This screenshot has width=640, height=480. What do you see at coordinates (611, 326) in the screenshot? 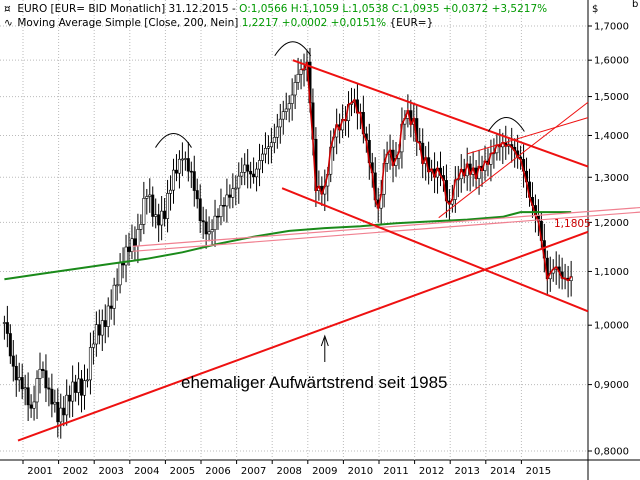
I see `y-tick-label: 1,0000` at bounding box center [611, 326].